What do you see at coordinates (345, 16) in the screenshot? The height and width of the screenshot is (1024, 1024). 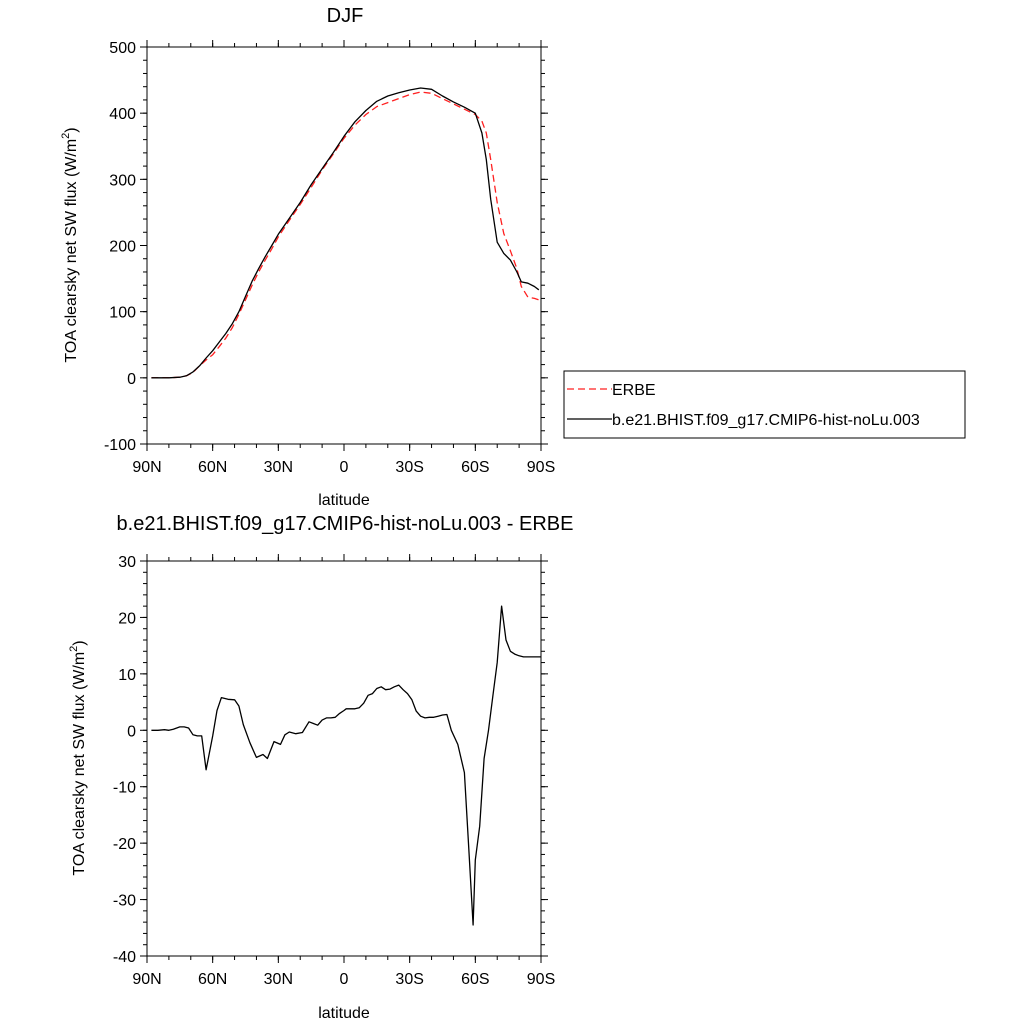 I see `chart-title: DJF` at bounding box center [345, 16].